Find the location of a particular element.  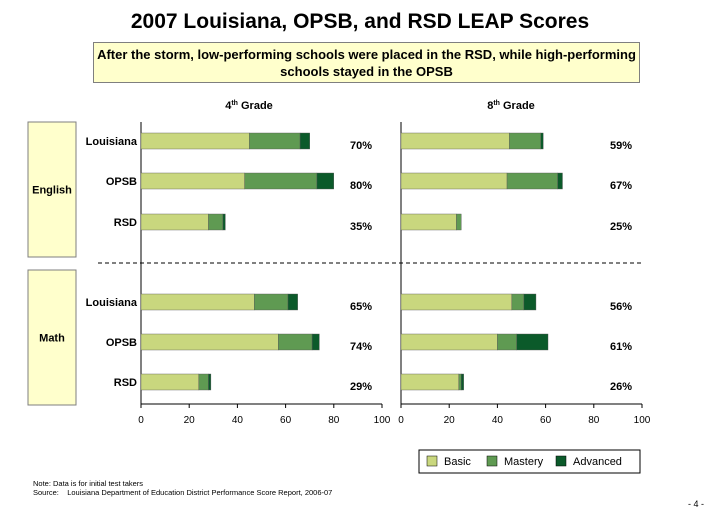

total-label-english-rsd-panel1: 35% is located at coordinates (361, 227).